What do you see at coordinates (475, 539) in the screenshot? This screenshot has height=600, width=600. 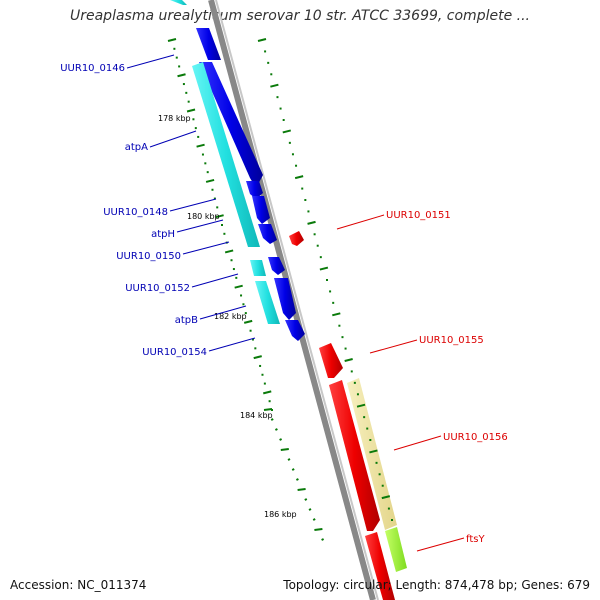 I see `gene-label-ftsY: ftsY` at bounding box center [475, 539].